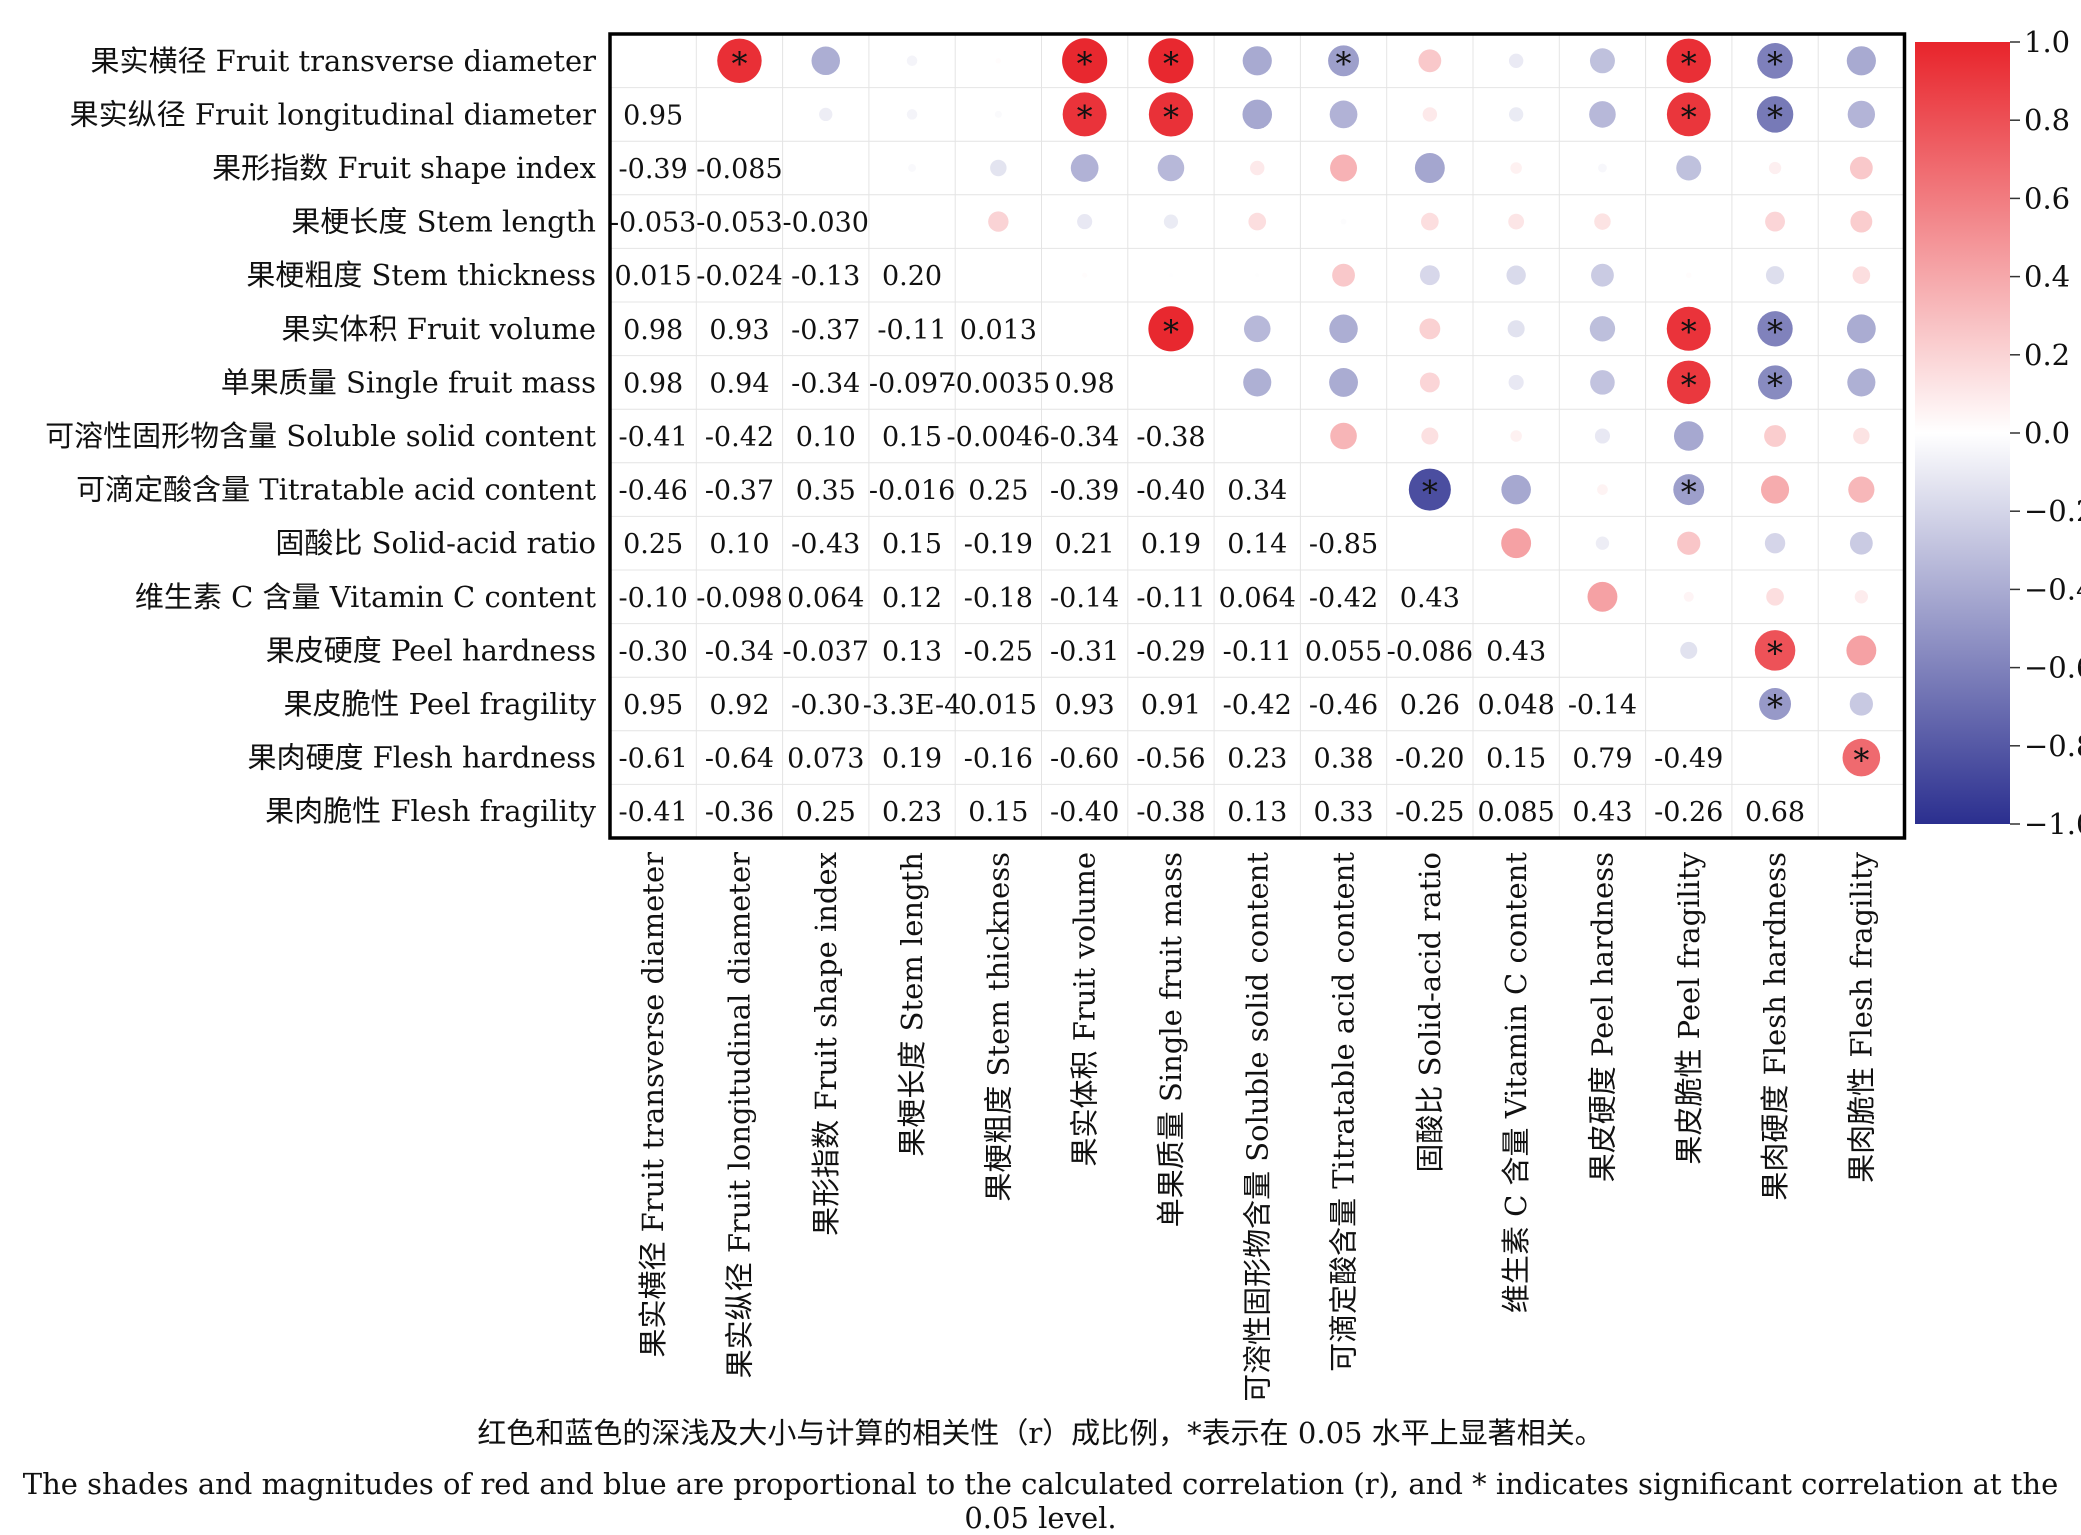  I want to click on row-label: 可滴定酸含量 Titratable acid content, so click(336, 490).